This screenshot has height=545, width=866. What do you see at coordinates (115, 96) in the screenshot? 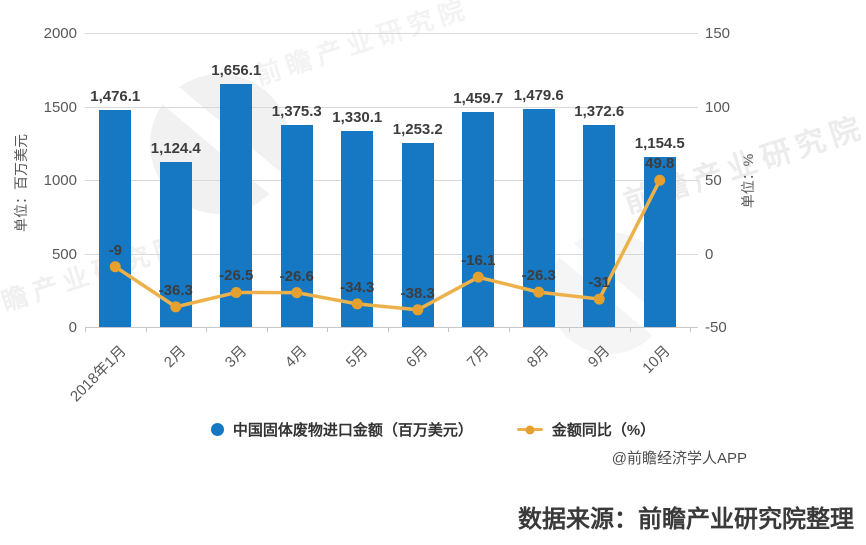
I see `bar-value-label: 1,476.1` at bounding box center [115, 96].